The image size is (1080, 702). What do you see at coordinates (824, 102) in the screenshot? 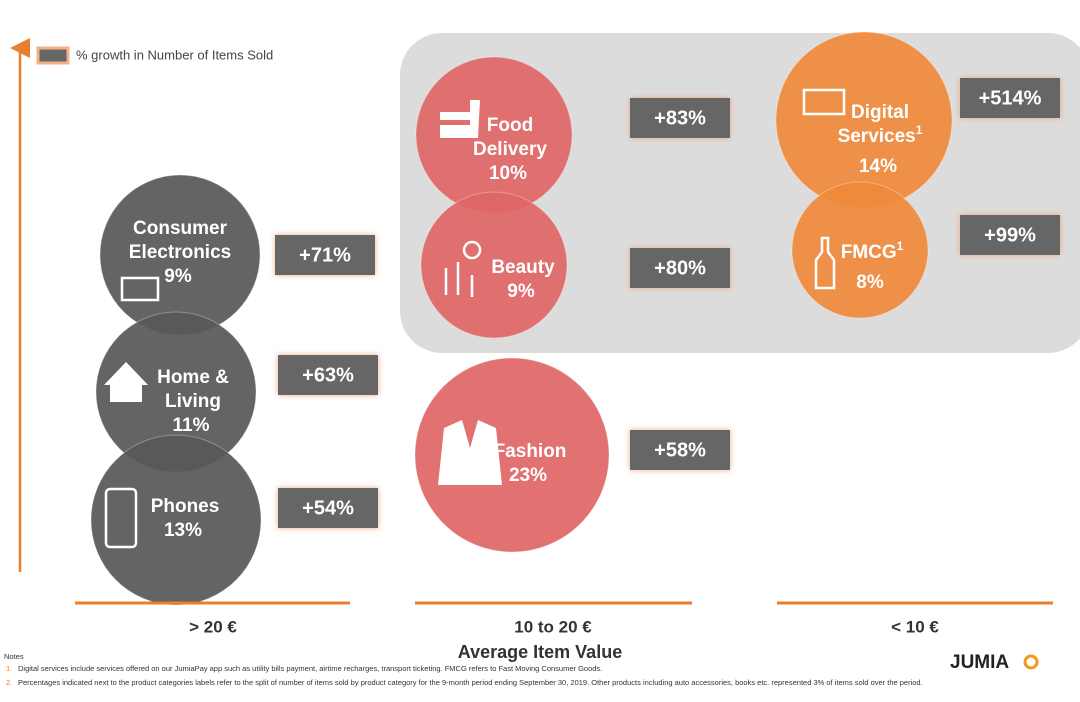
I see `cash-icon` at bounding box center [824, 102].